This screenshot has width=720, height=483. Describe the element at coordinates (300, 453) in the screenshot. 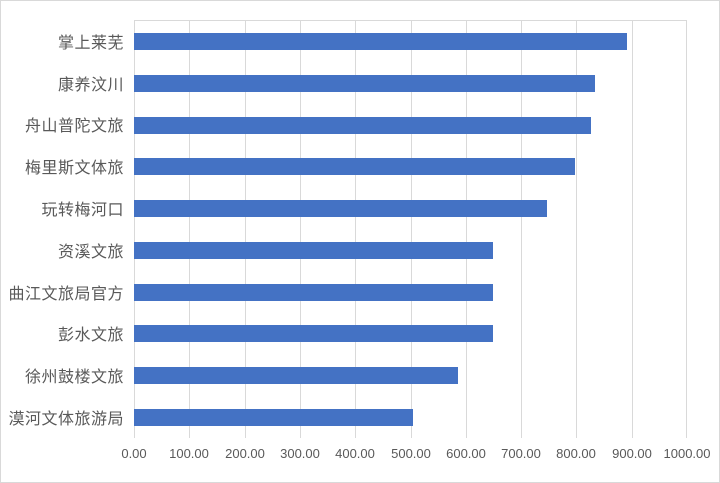

I see `x-tick-label: 300.00` at that location.